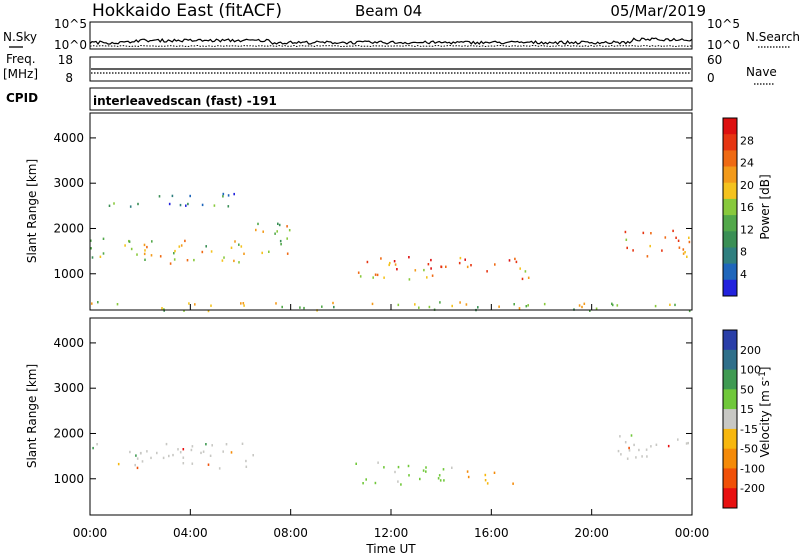  Describe the element at coordinates (491, 533) in the screenshot. I see `xtick-label: 16:00` at that location.